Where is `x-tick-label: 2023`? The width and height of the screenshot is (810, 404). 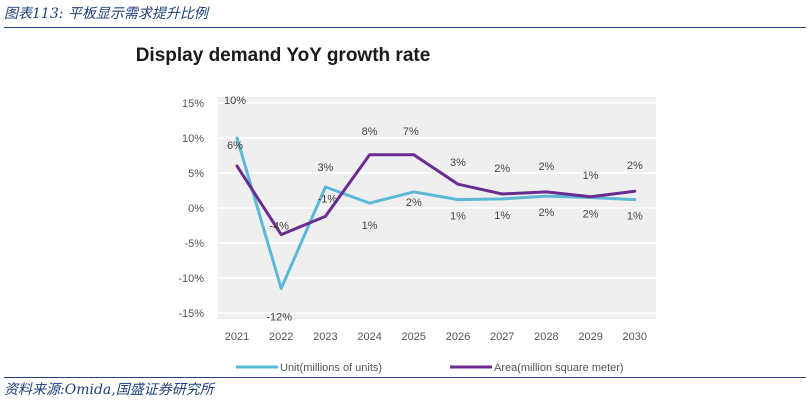
x-tick-label: 2023 is located at coordinates (325, 337).